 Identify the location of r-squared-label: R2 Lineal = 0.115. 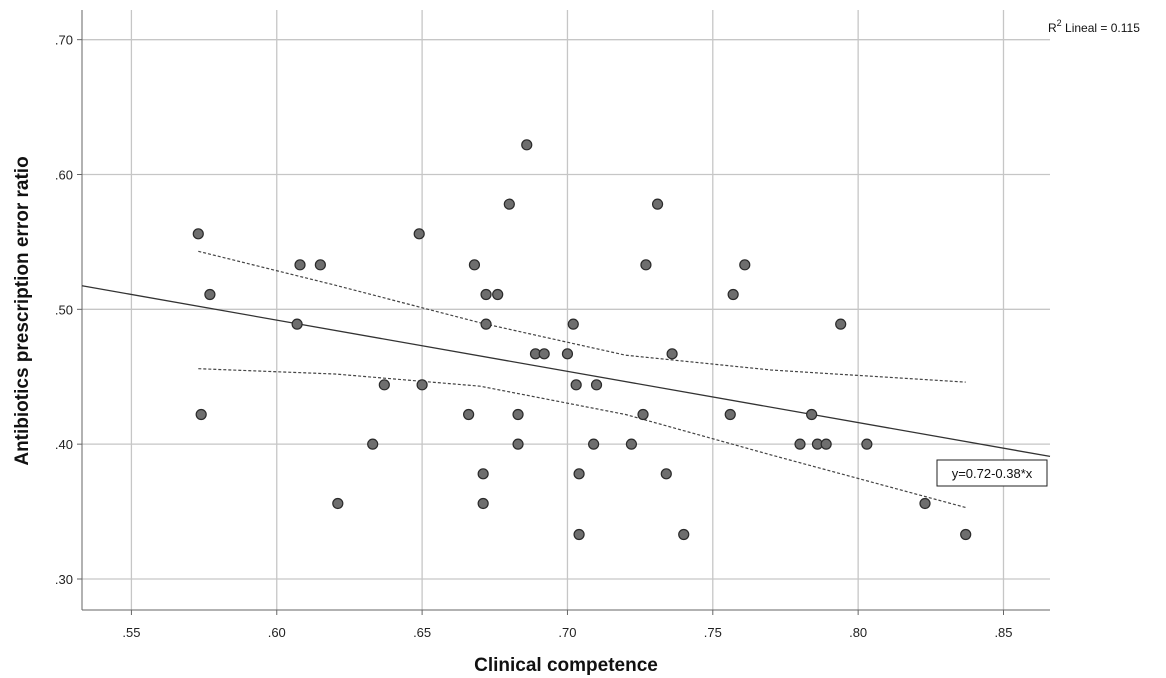
(1094, 26).